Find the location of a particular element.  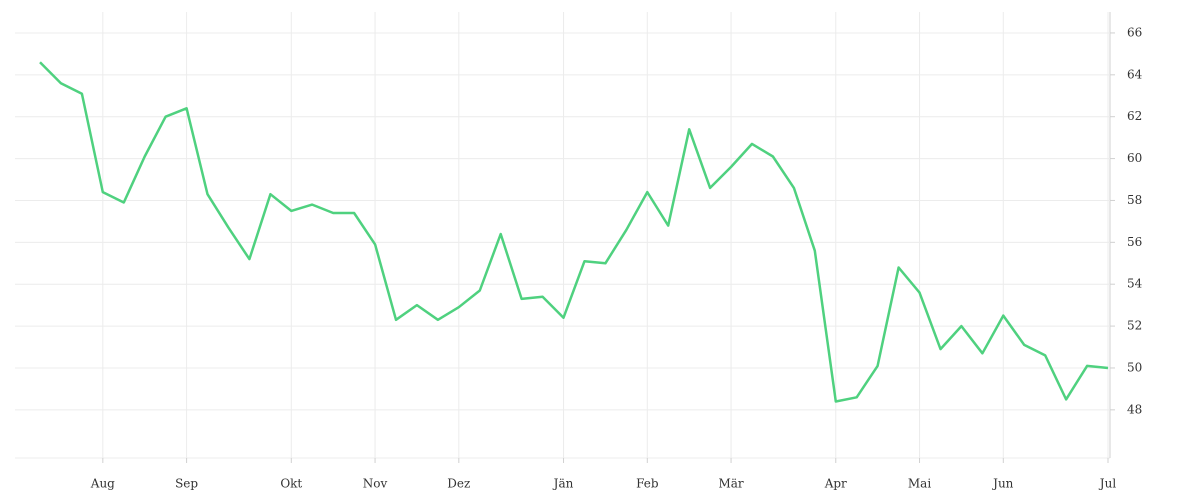

x-tick-label: Jul is located at coordinates (1107, 484).